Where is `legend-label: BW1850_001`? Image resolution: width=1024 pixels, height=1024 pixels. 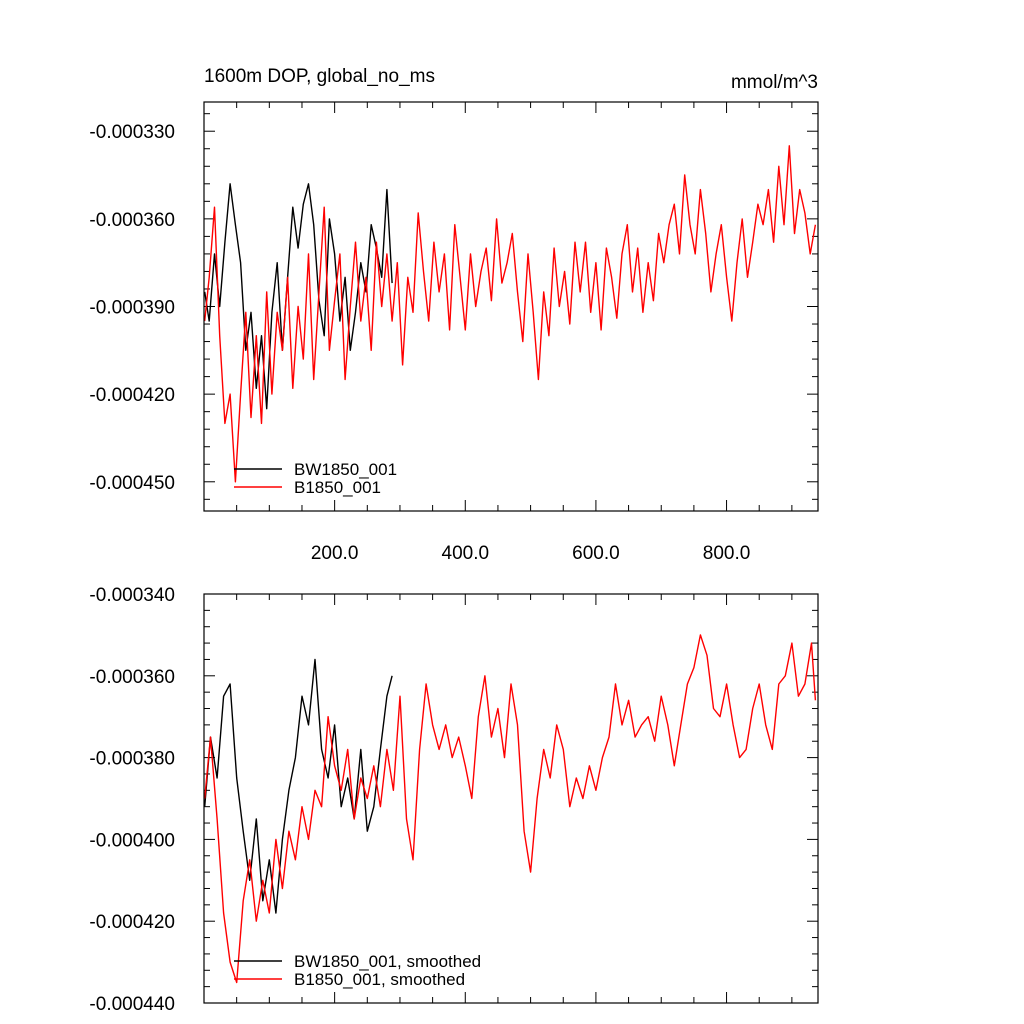
legend-label: BW1850_001 is located at coordinates (345, 469).